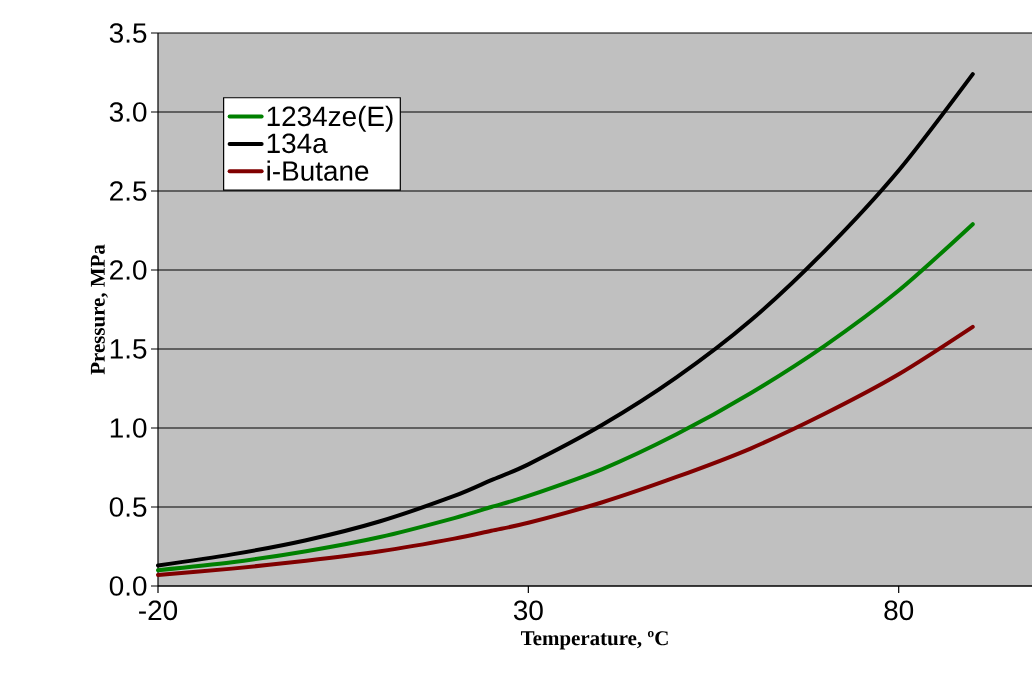  Describe the element at coordinates (330, 118) in the screenshot. I see `legend-label: 1234ze(E)` at that location.